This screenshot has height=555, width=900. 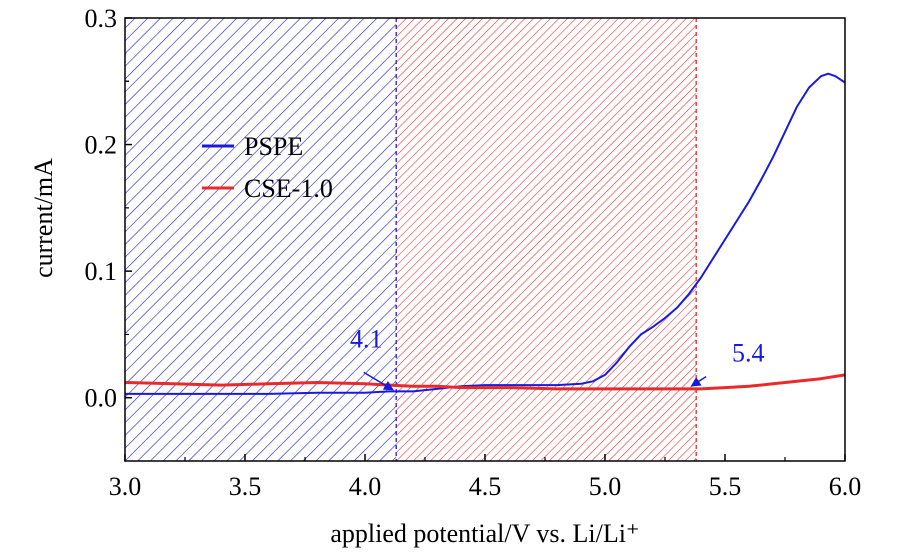 What do you see at coordinates (101, 145) in the screenshot?
I see `y-tick-label: 0.2` at bounding box center [101, 145].